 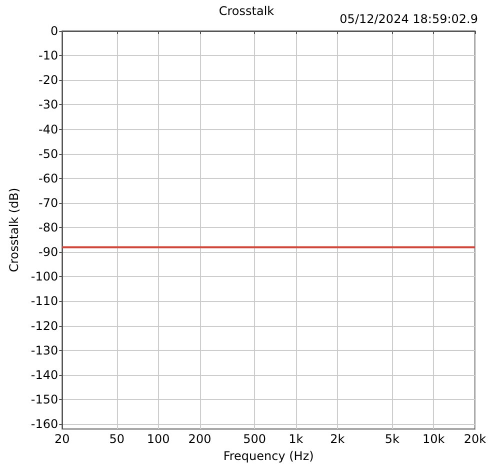 What do you see at coordinates (48, 129) in the screenshot?
I see `y-tick-label: -40` at bounding box center [48, 129].